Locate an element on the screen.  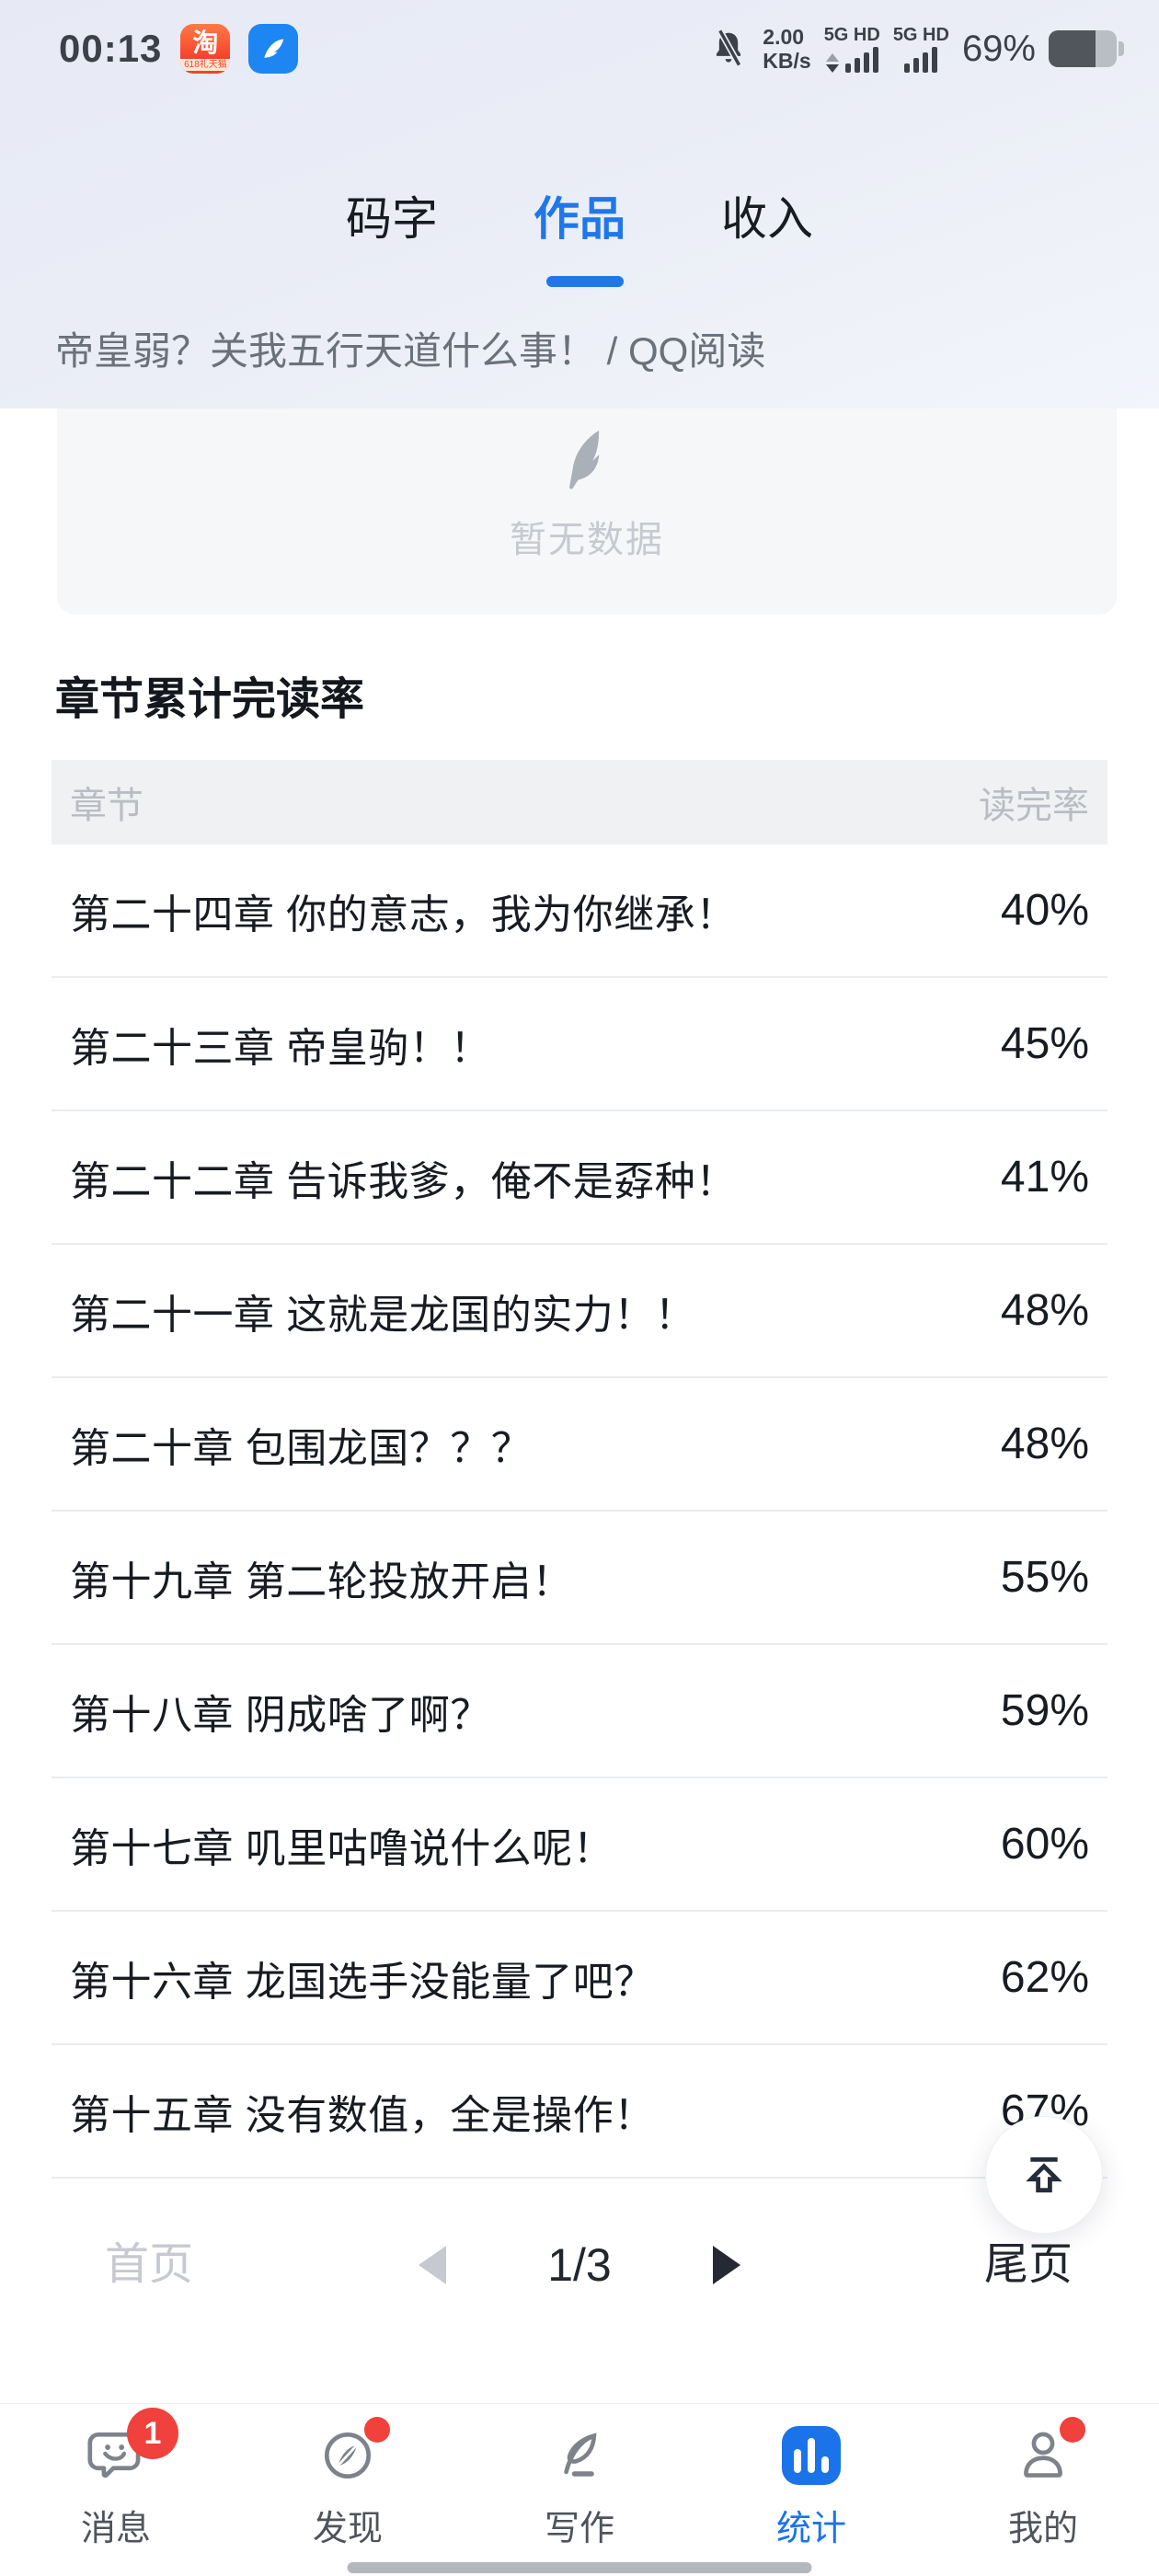
book-title-breadcrumb: 帝皇弱？关我五行天道什么事！ / QQ阅读 is located at coordinates (410, 351).